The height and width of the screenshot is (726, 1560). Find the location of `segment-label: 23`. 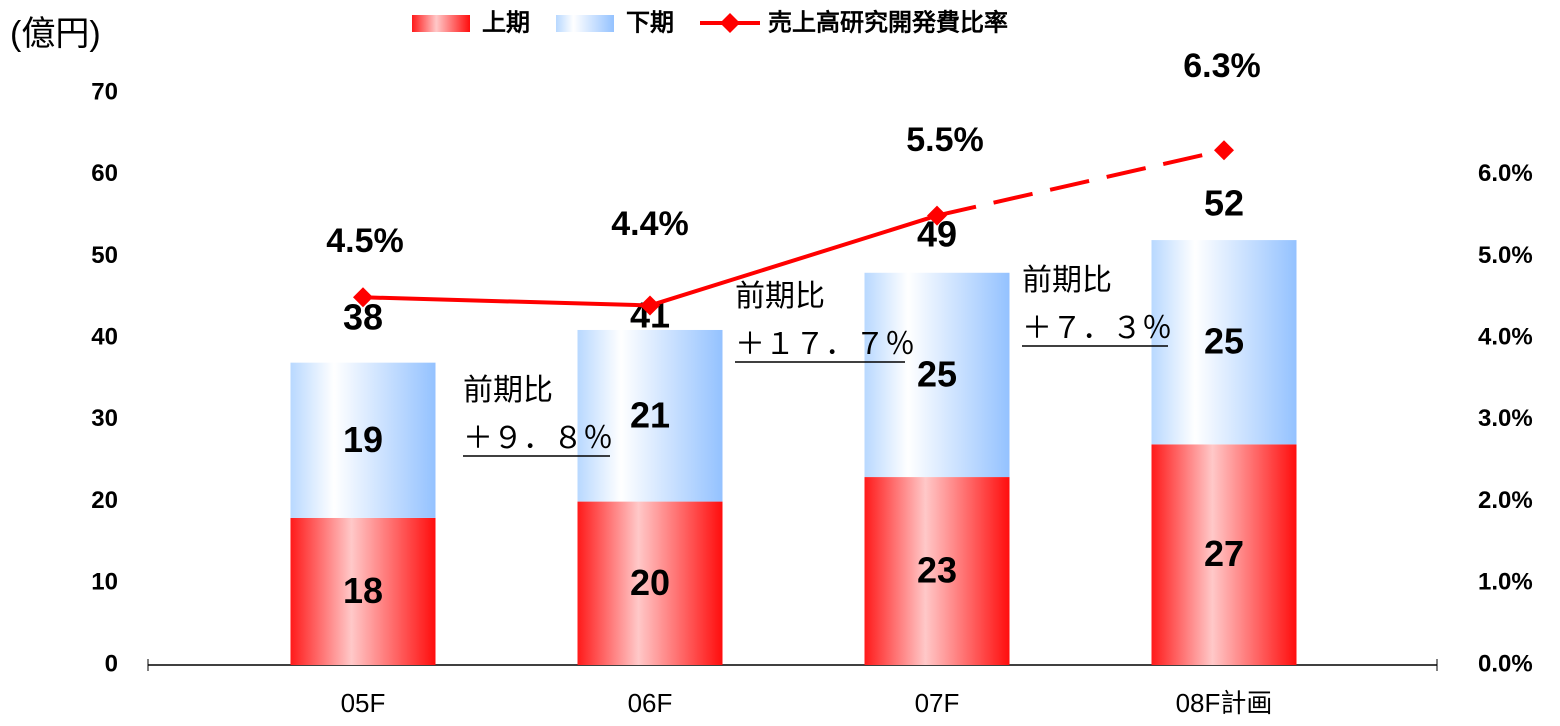

segment-label: 23 is located at coordinates (937, 570).